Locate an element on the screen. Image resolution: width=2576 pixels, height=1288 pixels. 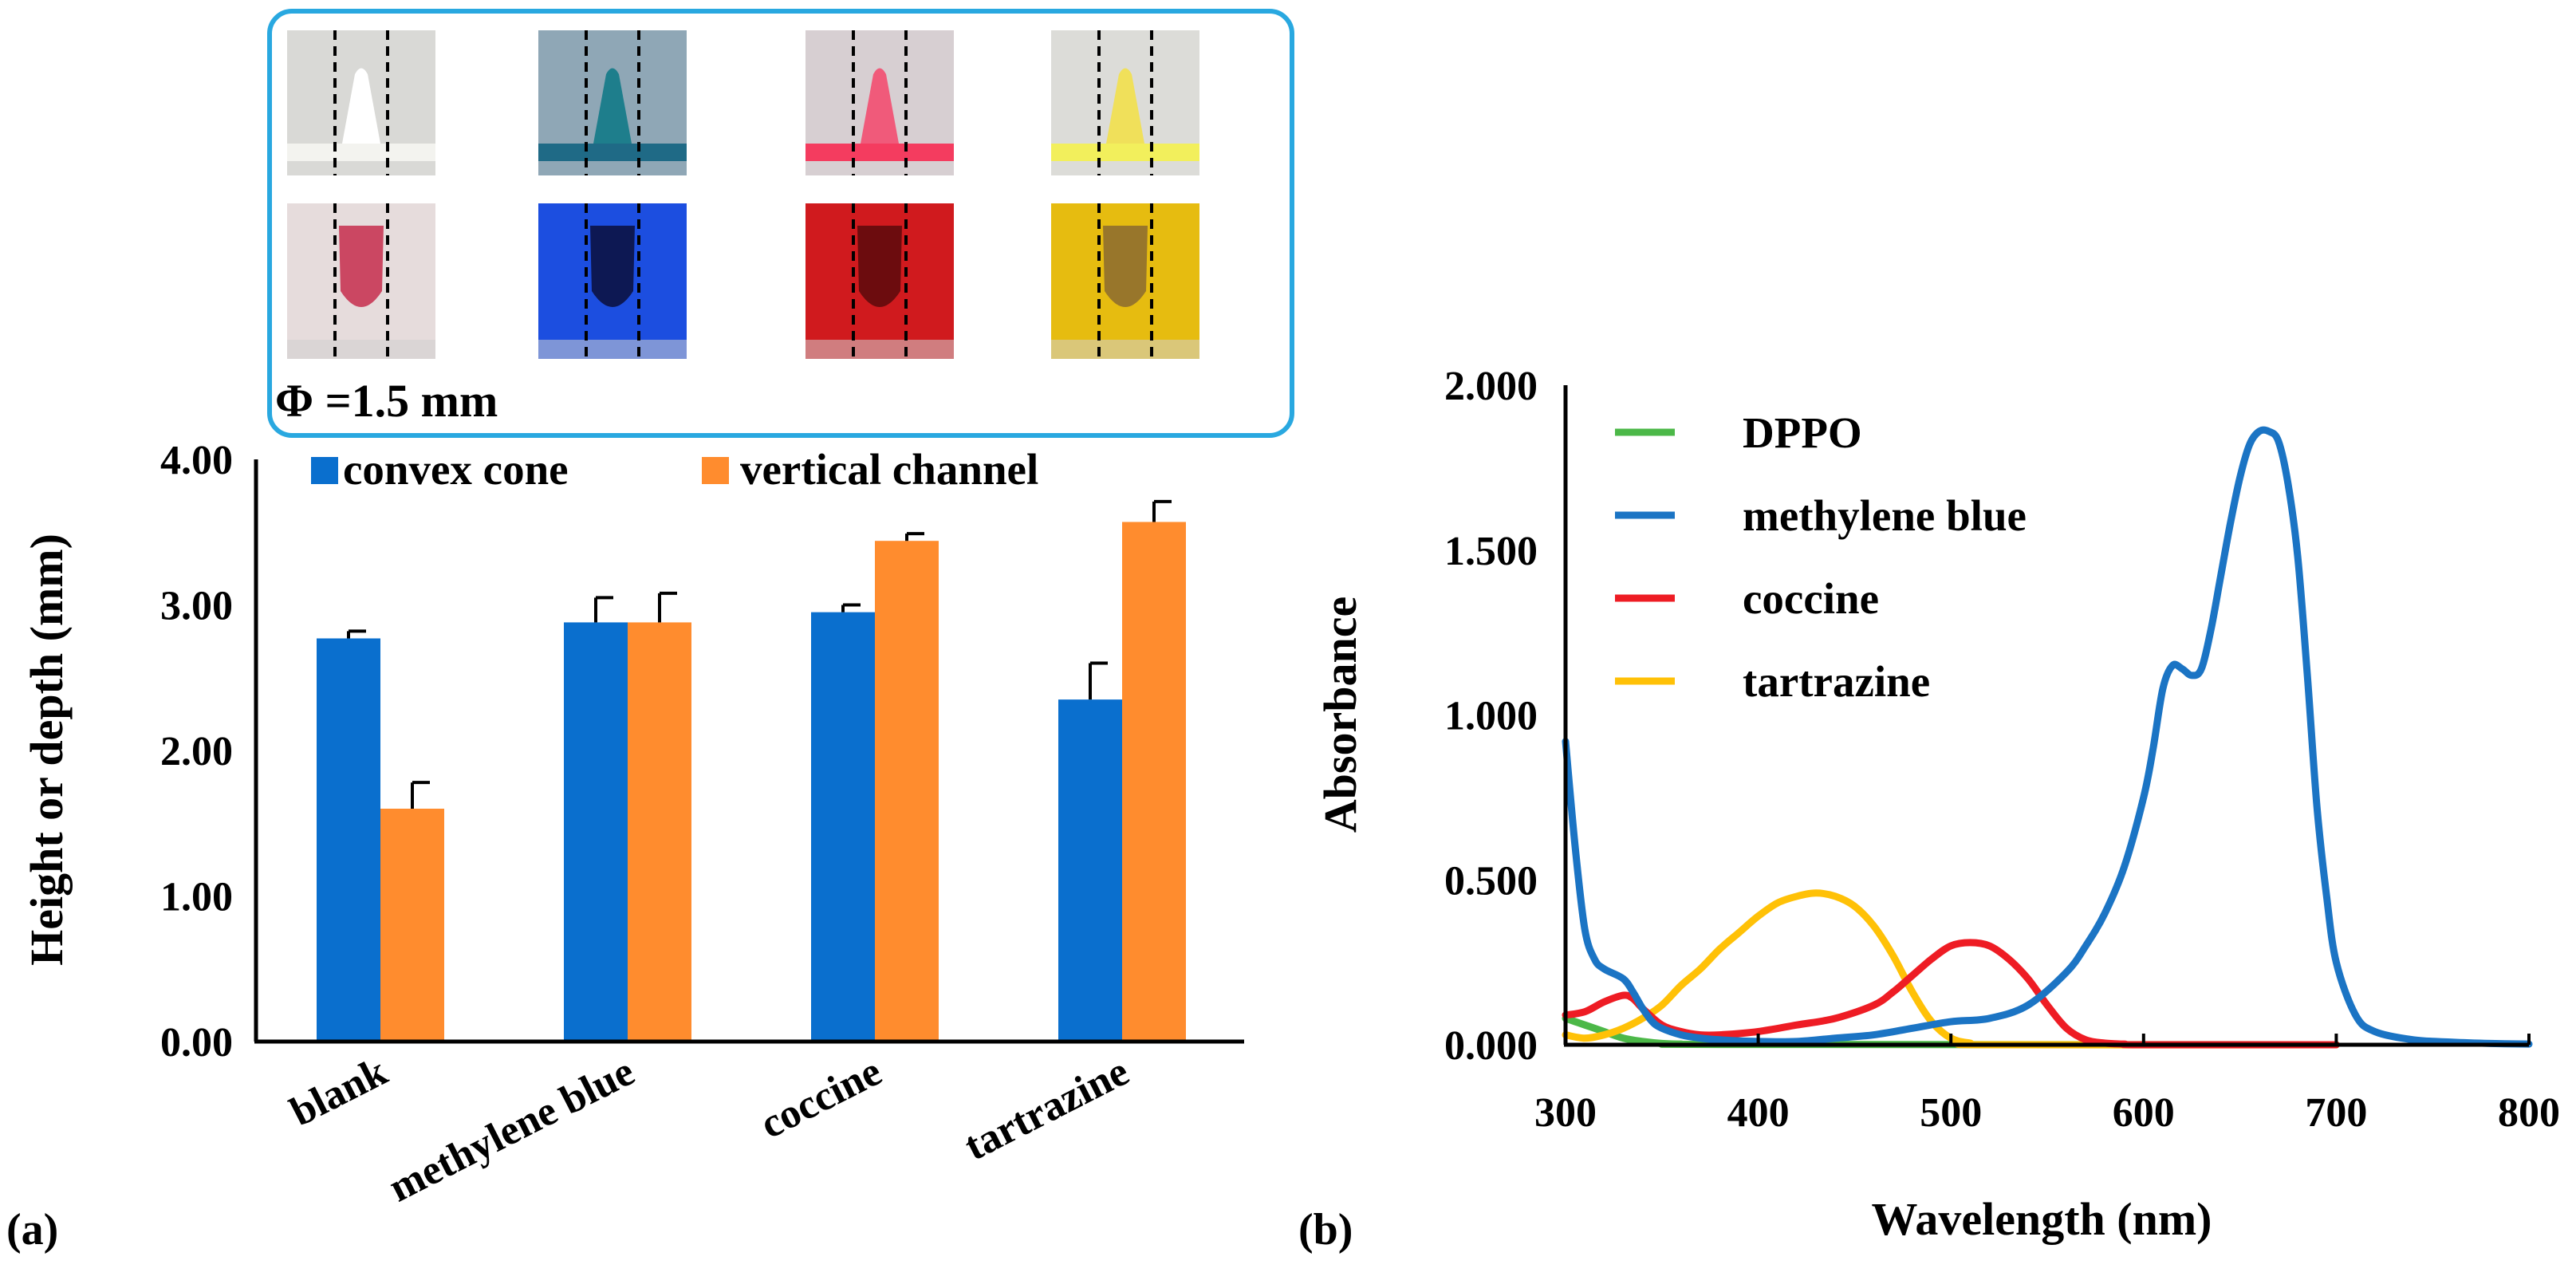
x-tick-label-methylene-blue: methylene blue is located at coordinates (512, 1130).